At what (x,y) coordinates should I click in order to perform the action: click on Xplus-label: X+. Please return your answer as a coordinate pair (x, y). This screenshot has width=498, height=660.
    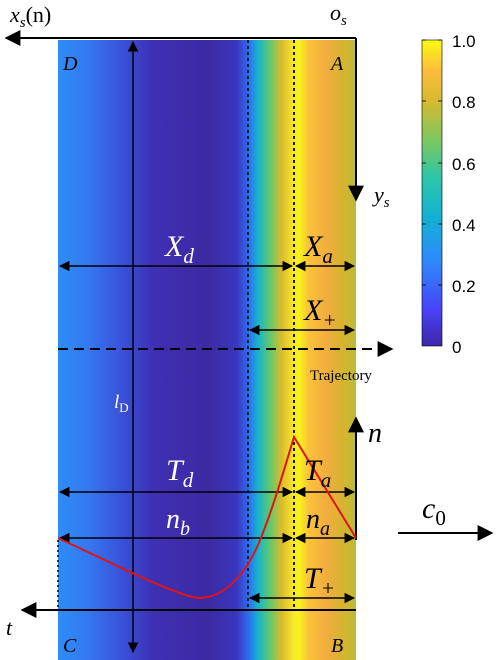
    Looking at the image, I should click on (320, 313).